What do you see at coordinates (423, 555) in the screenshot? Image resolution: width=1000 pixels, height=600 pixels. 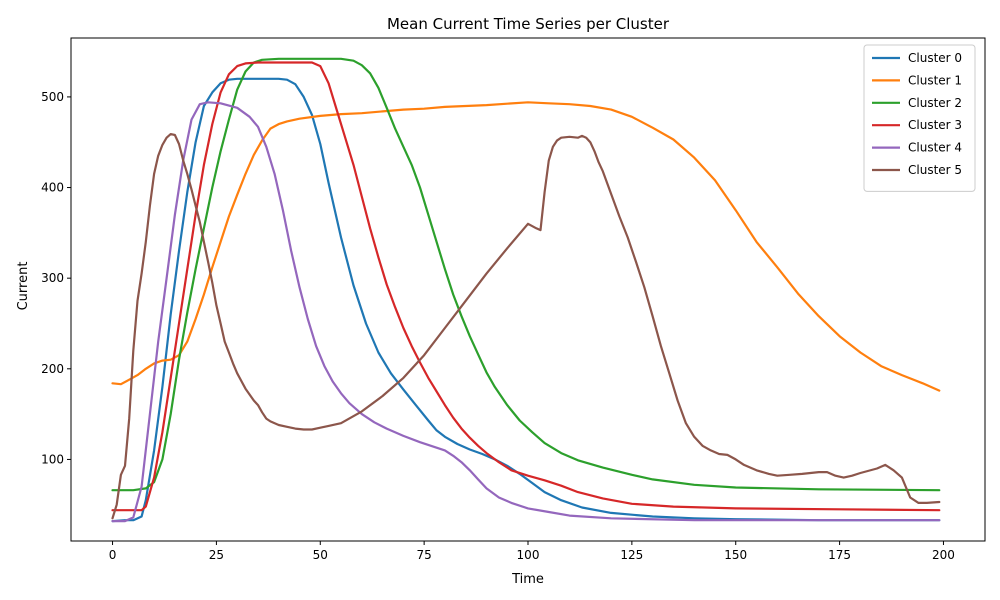 I see `x-tick-label: 75` at bounding box center [423, 555].